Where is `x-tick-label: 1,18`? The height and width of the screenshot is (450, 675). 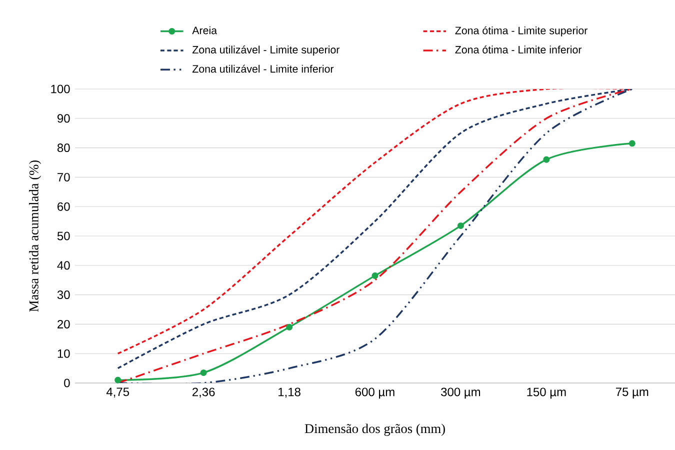
x-tick-label: 1,18 is located at coordinates (289, 393).